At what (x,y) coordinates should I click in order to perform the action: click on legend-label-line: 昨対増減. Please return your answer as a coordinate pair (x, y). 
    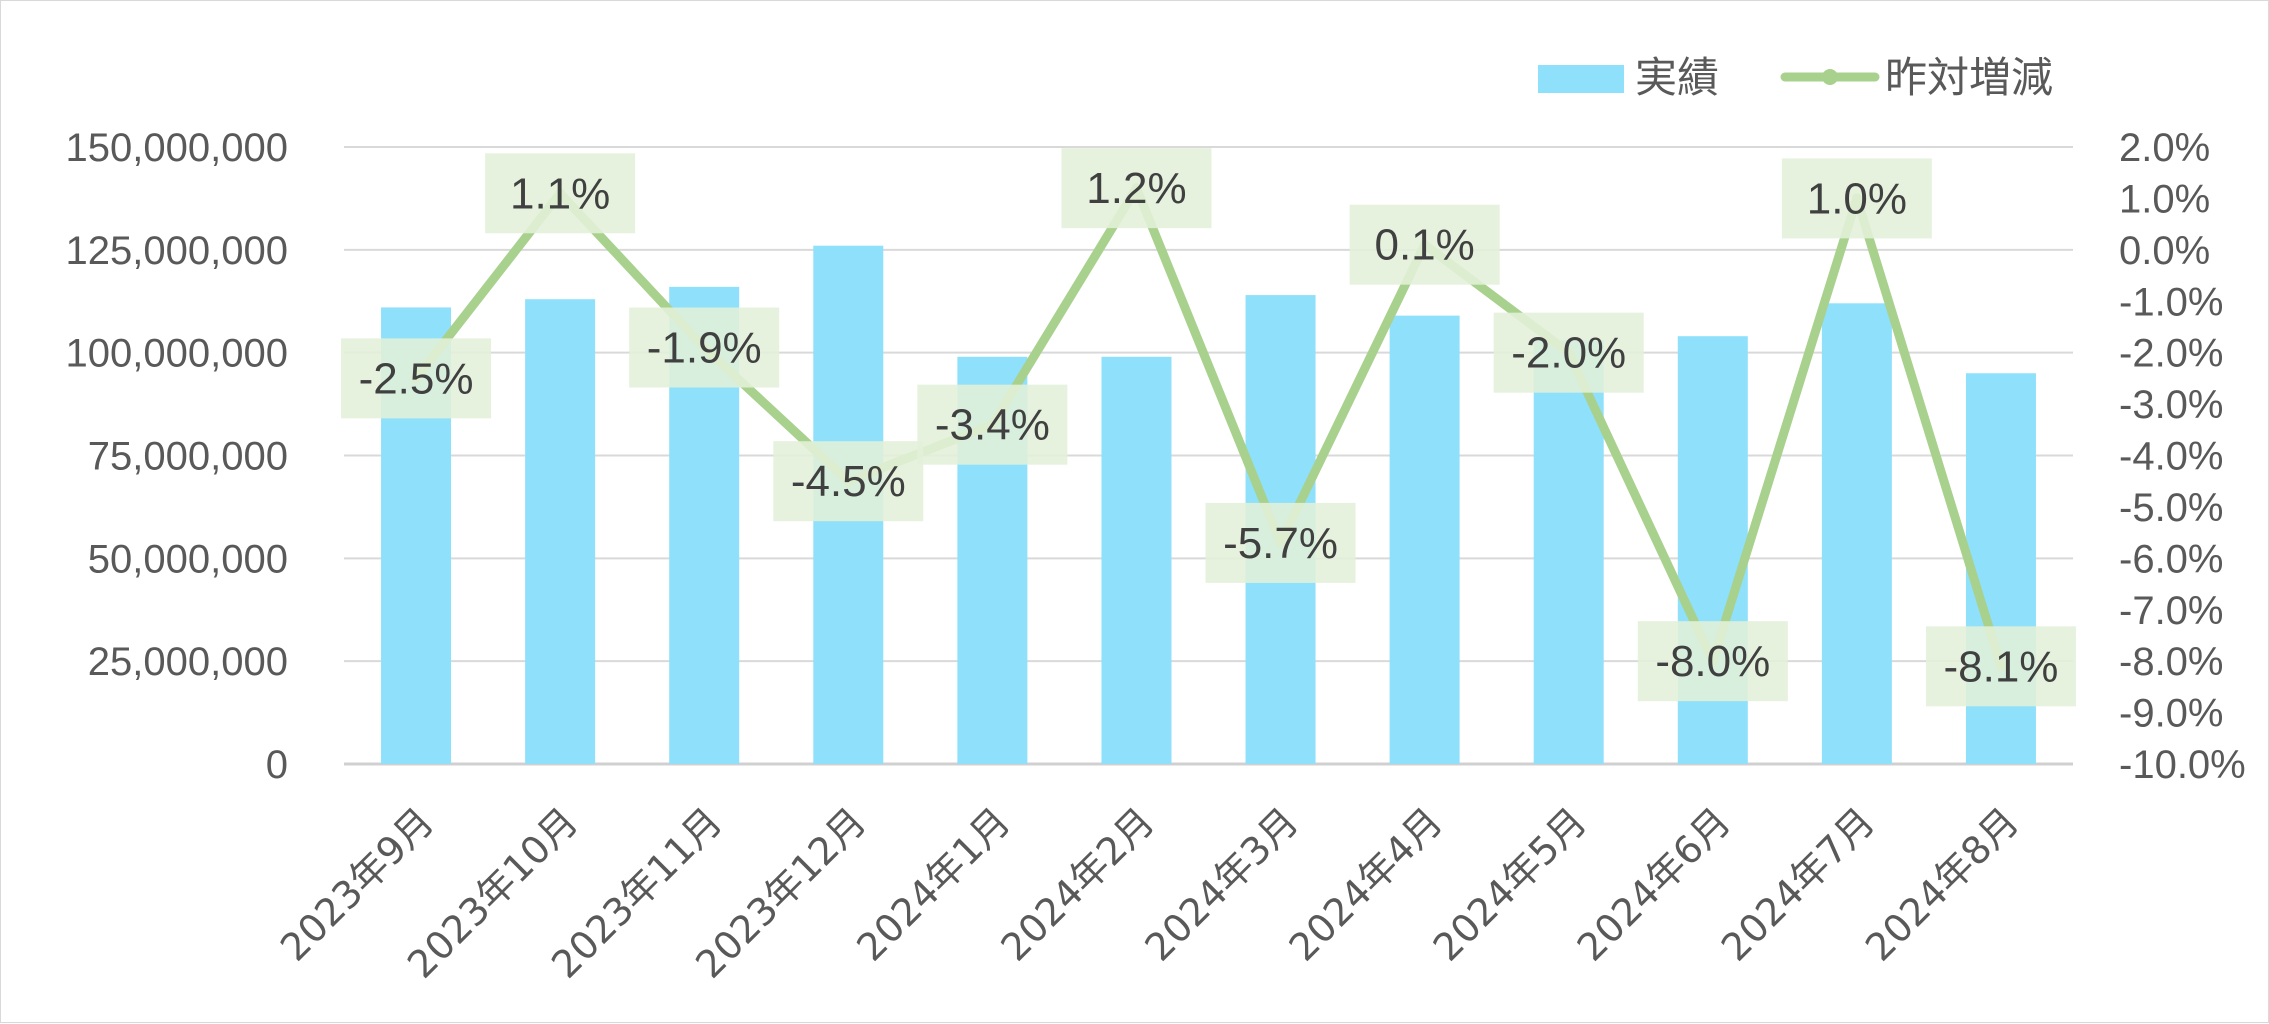
    Looking at the image, I should click on (1969, 77).